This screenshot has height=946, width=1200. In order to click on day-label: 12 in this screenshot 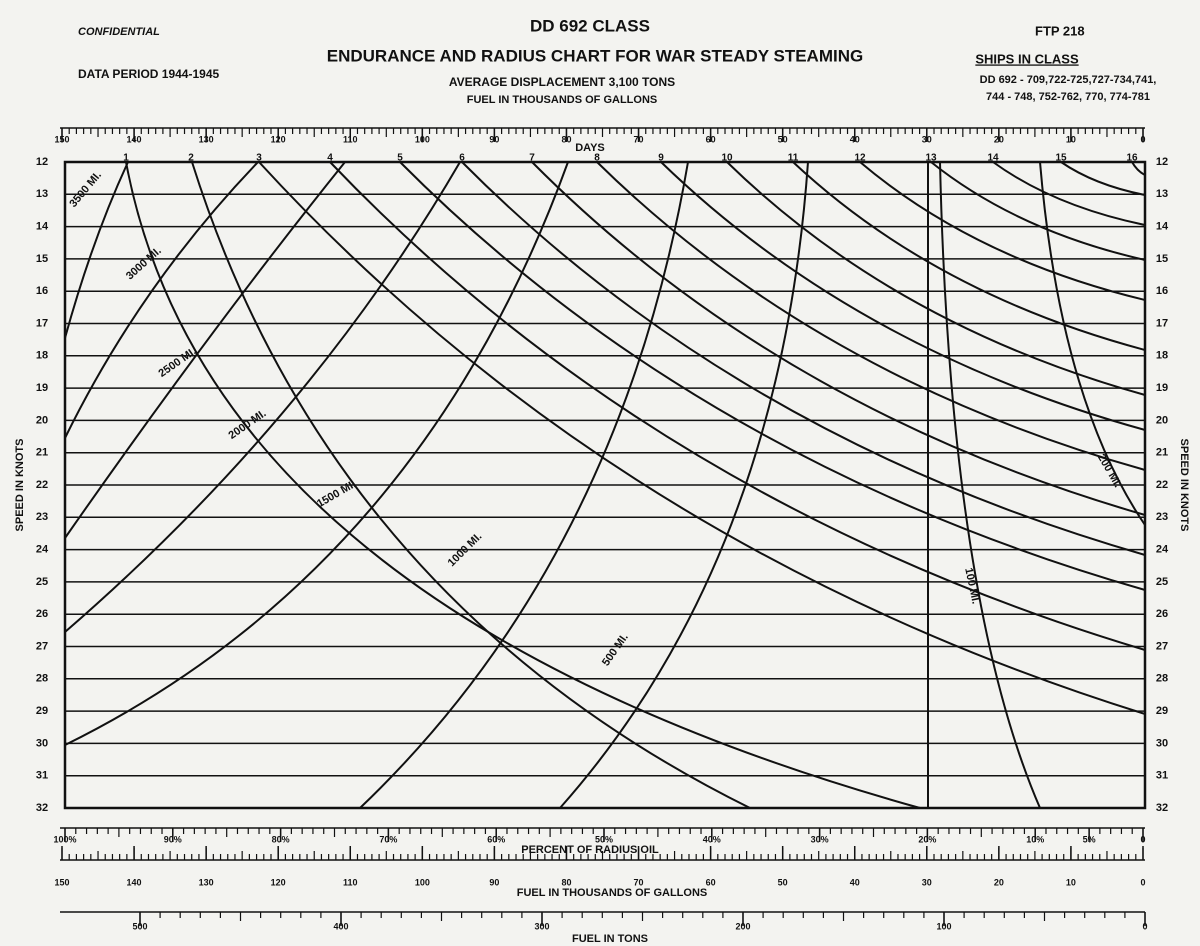, I will do `click(860, 158)`.